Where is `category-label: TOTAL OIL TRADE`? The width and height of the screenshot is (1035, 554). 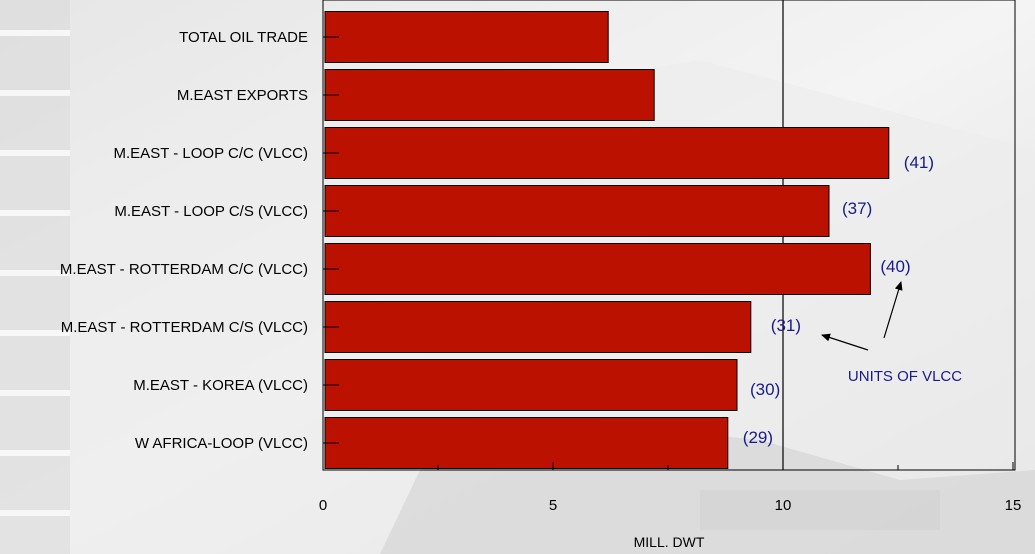
category-label: TOTAL OIL TRADE is located at coordinates (243, 37).